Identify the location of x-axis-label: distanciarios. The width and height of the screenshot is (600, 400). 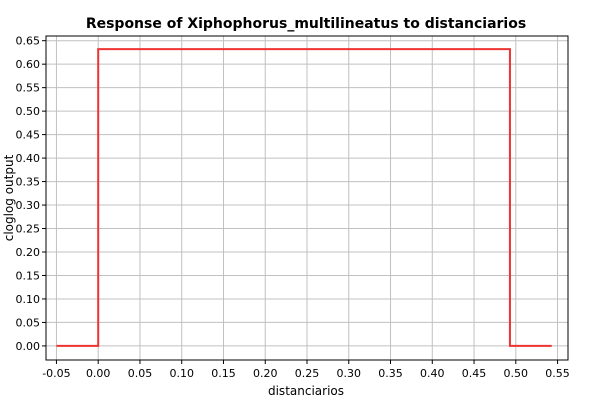
(306, 391).